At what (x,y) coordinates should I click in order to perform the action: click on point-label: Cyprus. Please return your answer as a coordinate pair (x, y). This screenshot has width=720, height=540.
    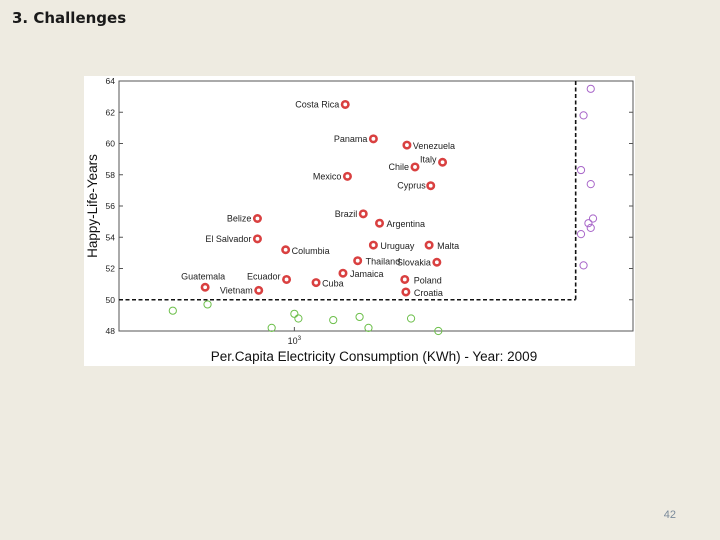
    Looking at the image, I should click on (411, 186).